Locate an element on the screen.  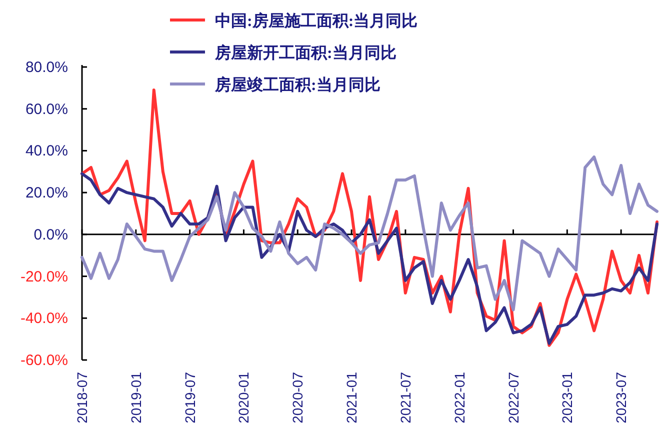
y-tick-label: 60.0% is located at coordinates (46, 109).